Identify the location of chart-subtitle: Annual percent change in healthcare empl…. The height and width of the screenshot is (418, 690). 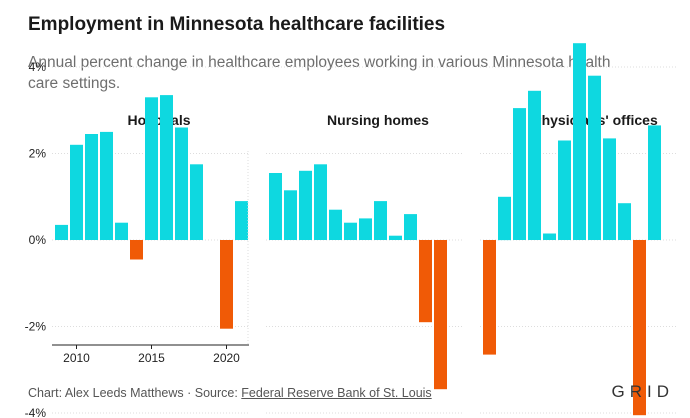
(319, 73).